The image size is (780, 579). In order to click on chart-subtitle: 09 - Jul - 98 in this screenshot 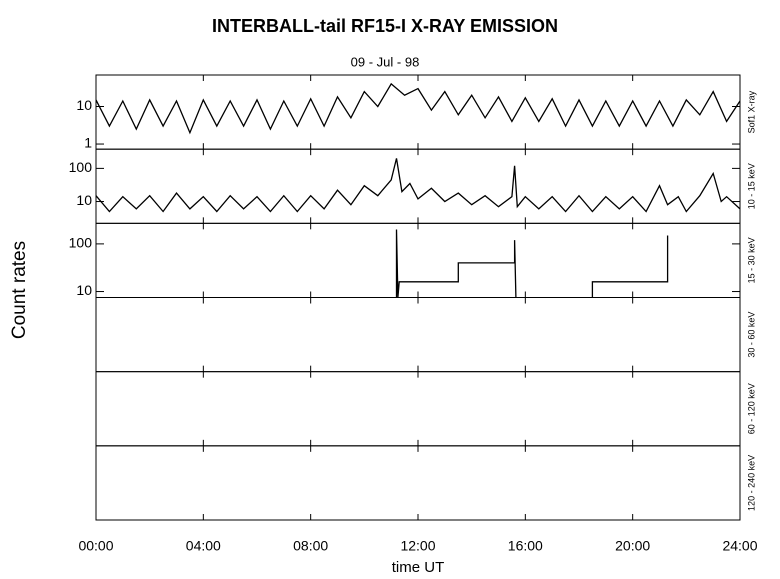, I will do `click(385, 61)`.